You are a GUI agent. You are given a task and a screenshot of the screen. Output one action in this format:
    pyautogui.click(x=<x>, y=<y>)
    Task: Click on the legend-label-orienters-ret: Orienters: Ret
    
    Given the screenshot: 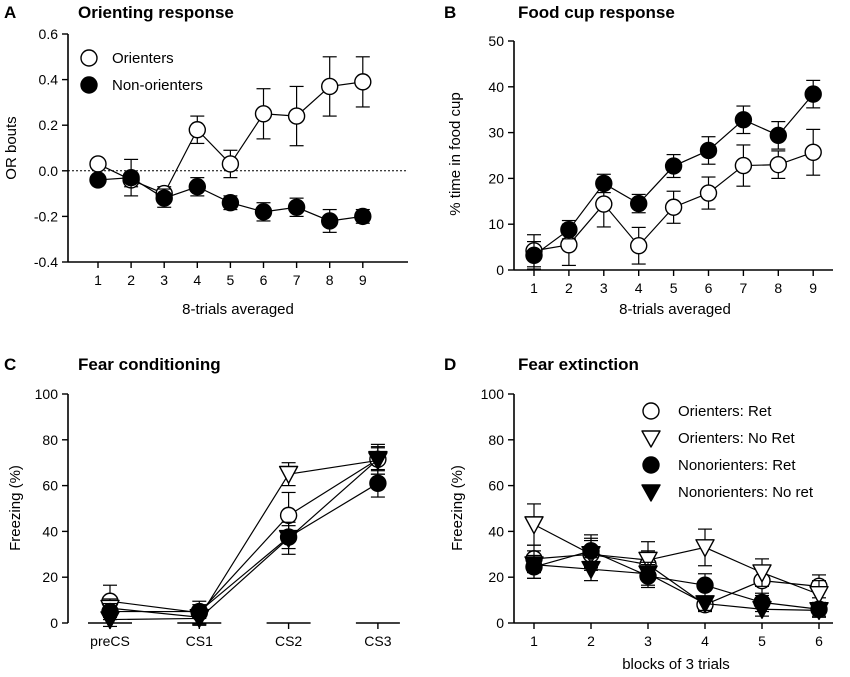 What is the action you would take?
    pyautogui.click(x=725, y=411)
    